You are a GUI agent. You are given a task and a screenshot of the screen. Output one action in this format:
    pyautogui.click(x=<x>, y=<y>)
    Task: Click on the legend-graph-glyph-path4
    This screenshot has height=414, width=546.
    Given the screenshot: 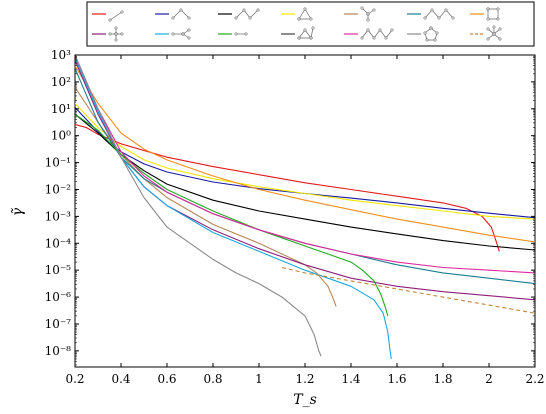 What is the action you would take?
    pyautogui.click(x=247, y=14)
    